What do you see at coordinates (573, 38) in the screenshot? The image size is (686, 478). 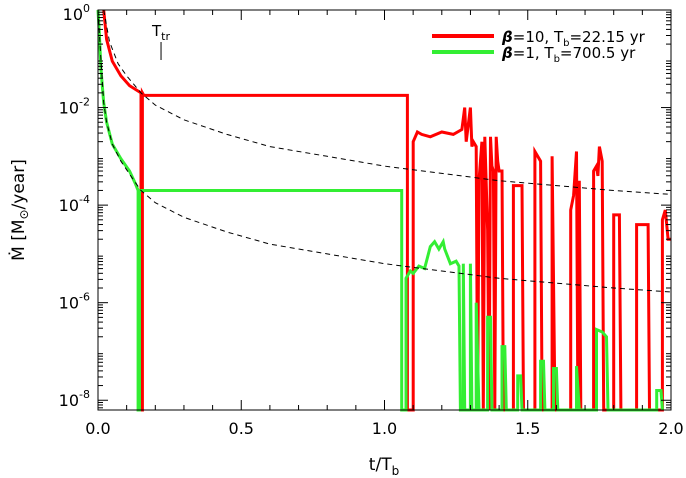 I see `legend-label-beta10: β=10, Tb=22.15 yr` at bounding box center [573, 38].